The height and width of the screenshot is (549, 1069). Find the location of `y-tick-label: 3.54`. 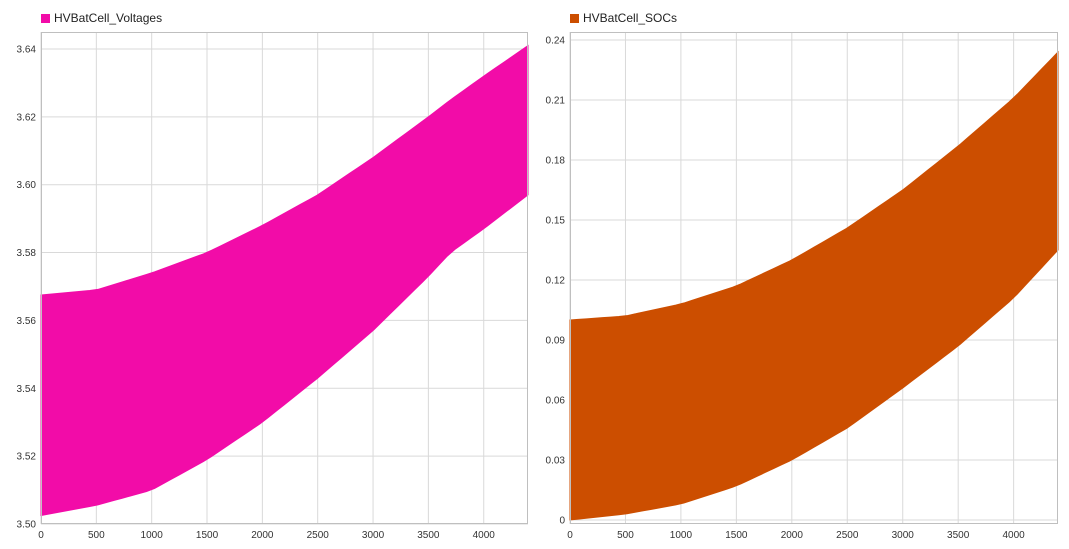

y-tick-label: 3.54 is located at coordinates (27, 389).